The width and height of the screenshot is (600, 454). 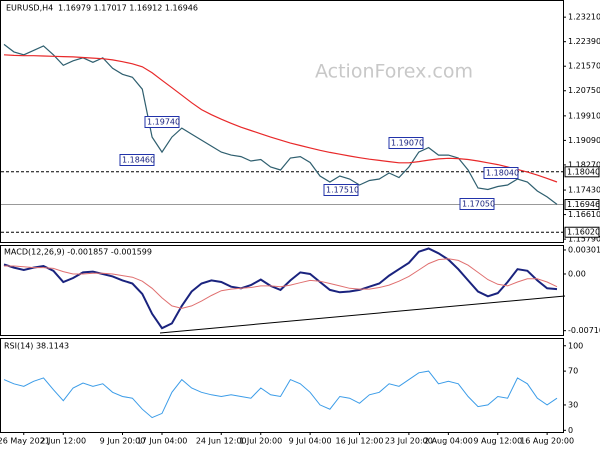 What do you see at coordinates (394, 72) in the screenshot?
I see `watermark: ActionForex.com` at bounding box center [394, 72].